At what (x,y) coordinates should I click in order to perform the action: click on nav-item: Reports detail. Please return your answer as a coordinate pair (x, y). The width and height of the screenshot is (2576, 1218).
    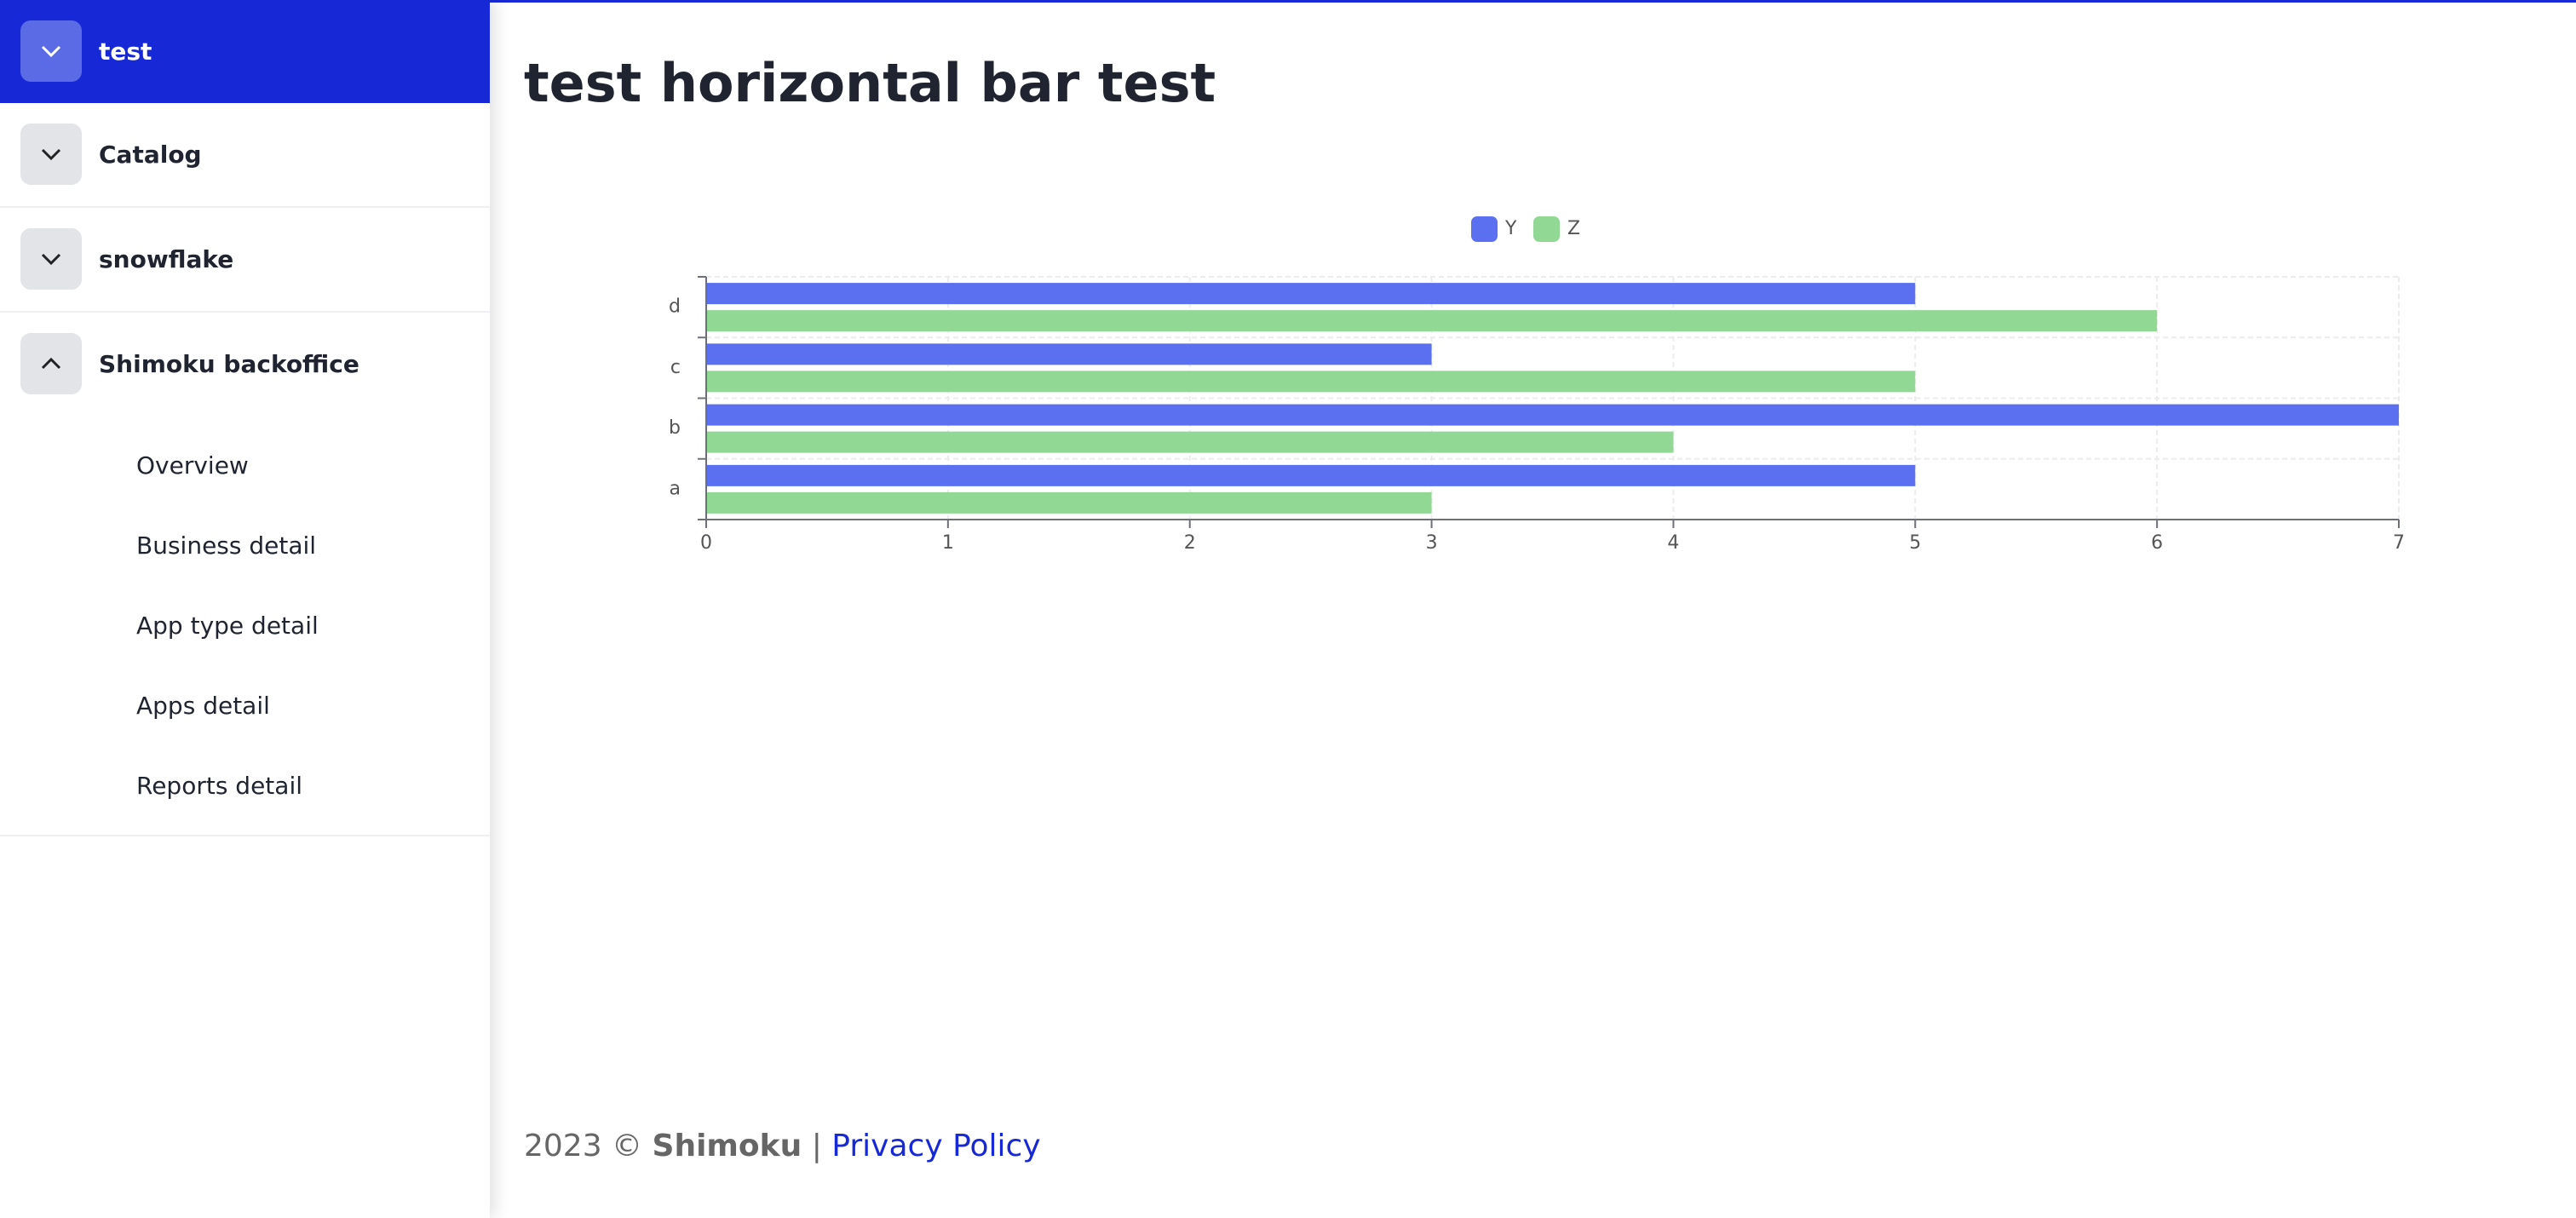
    Looking at the image, I should click on (220, 786).